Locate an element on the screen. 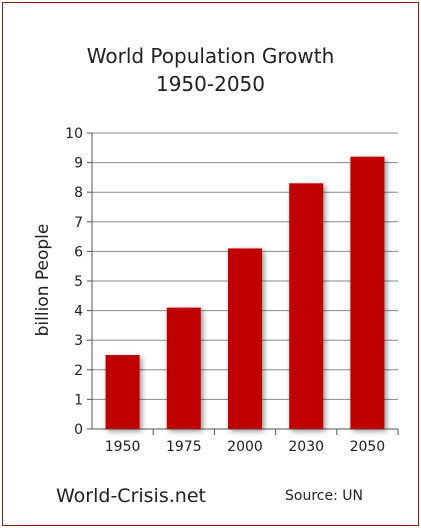  y-tick-label: 4 is located at coordinates (78, 312).